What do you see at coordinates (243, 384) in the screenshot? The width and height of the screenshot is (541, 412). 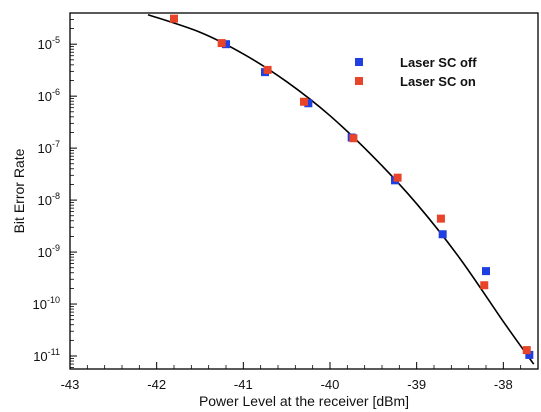 I see `x-tick-label: -41` at bounding box center [243, 384].